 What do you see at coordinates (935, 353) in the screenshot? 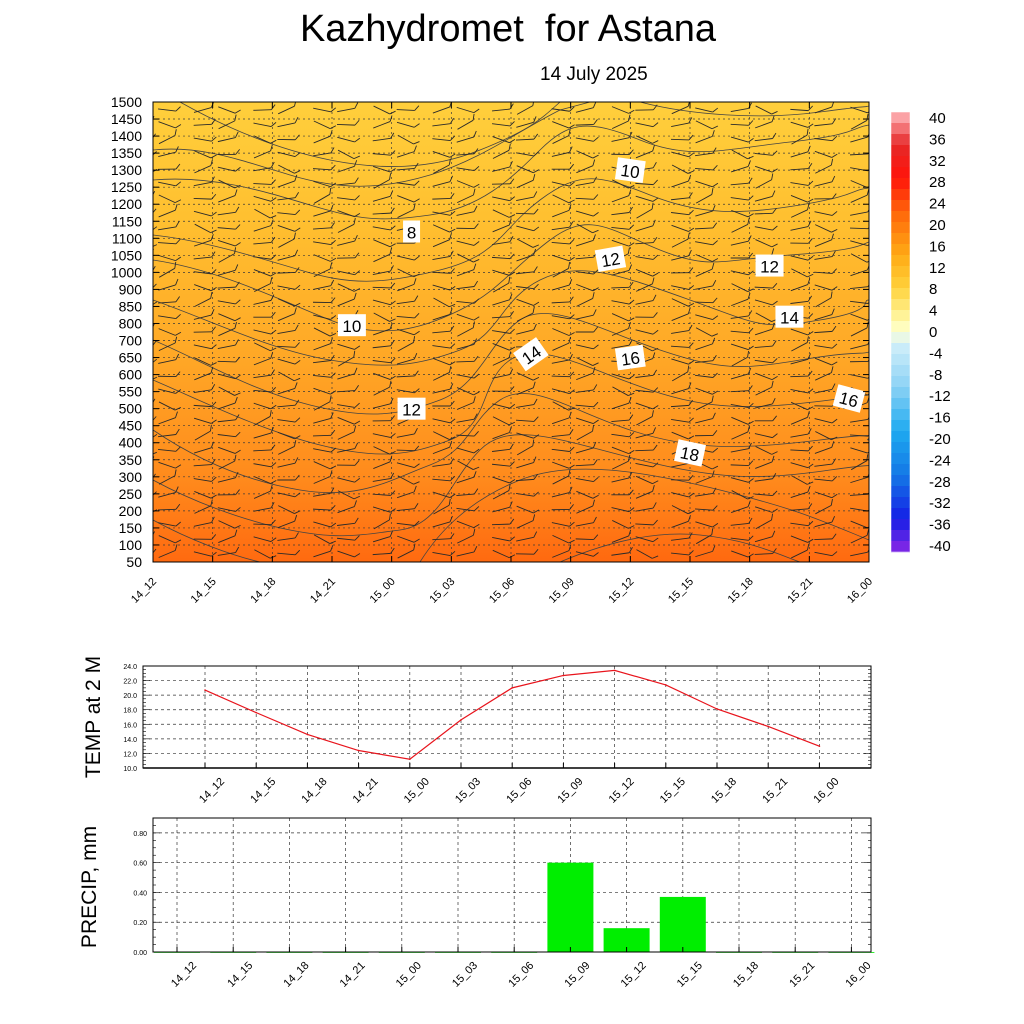
I see `colorbar-tick-label: -4` at bounding box center [935, 353].